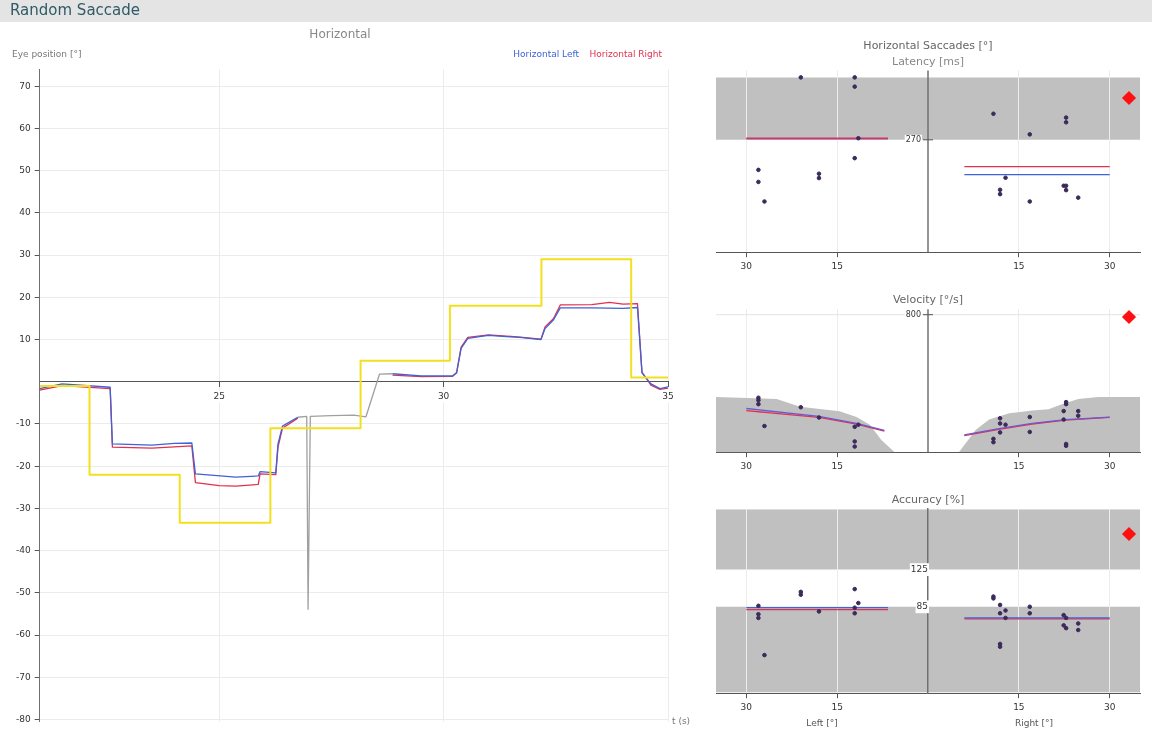  Describe the element at coordinates (928, 300) in the screenshot. I see `chart-title: Velocity [°/s]` at that location.